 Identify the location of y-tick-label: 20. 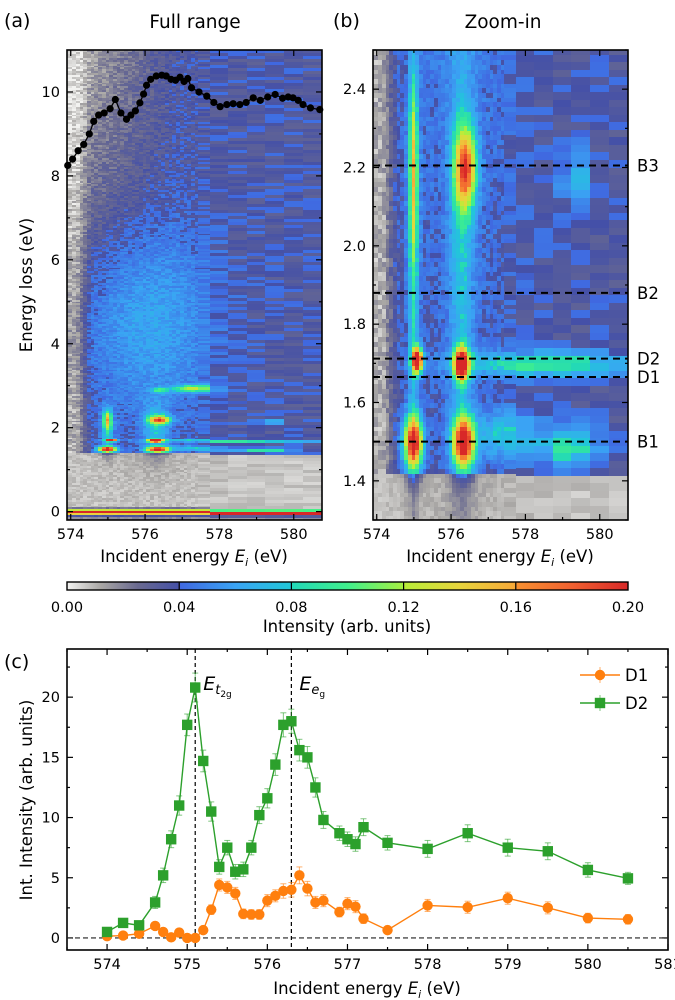
(51, 698).